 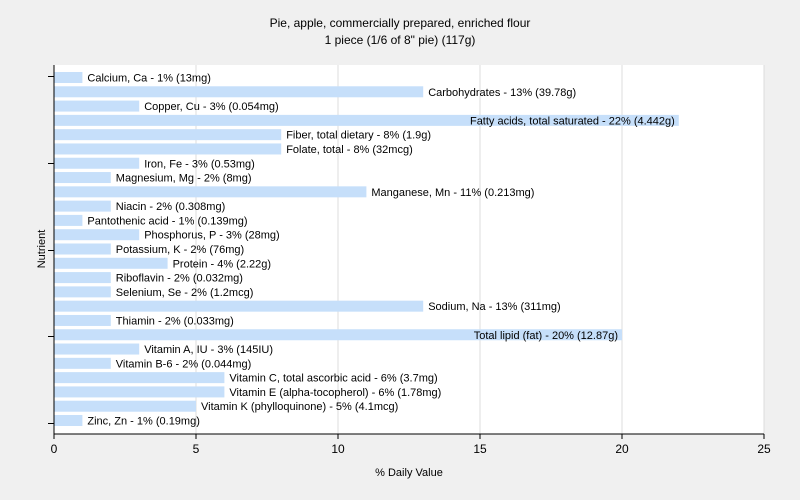 I want to click on bar-label: Protein - 4% (2.22g), so click(x=222, y=264).